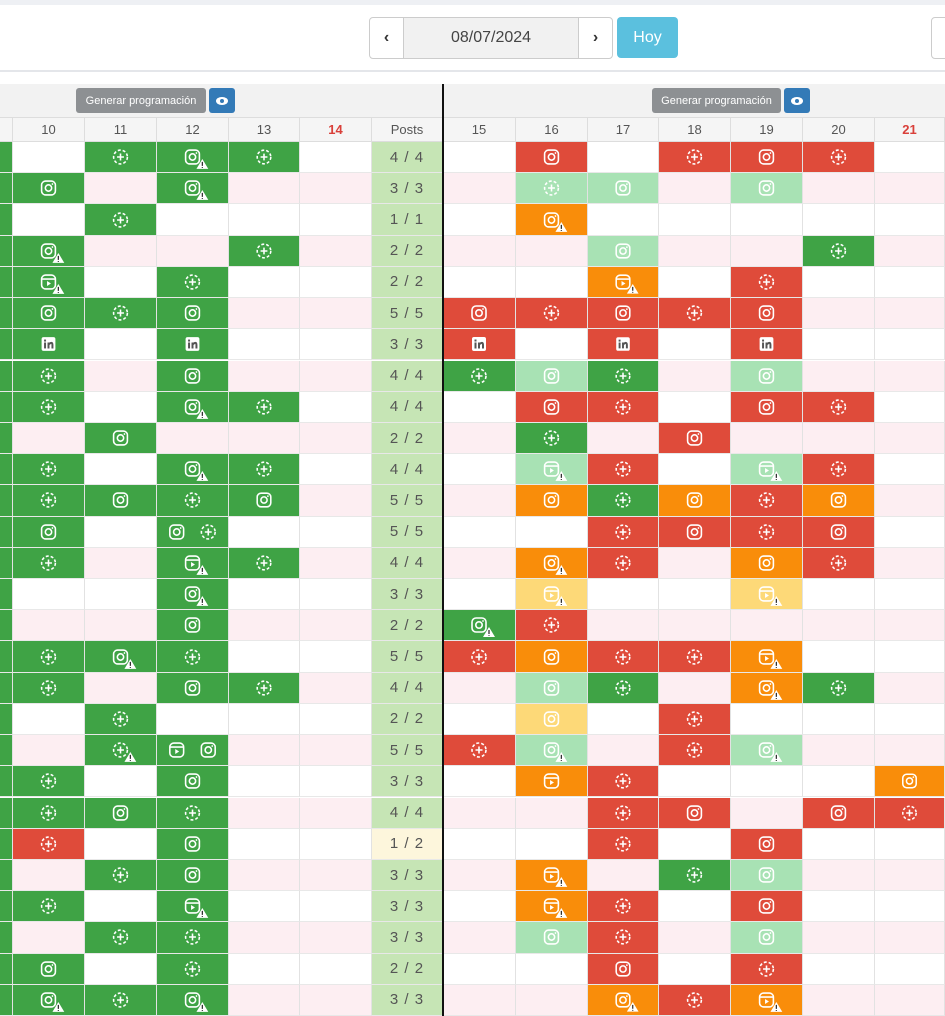 The width and height of the screenshot is (945, 1016). Describe the element at coordinates (716, 100) in the screenshot. I see `generate-button: Generar programación` at that location.